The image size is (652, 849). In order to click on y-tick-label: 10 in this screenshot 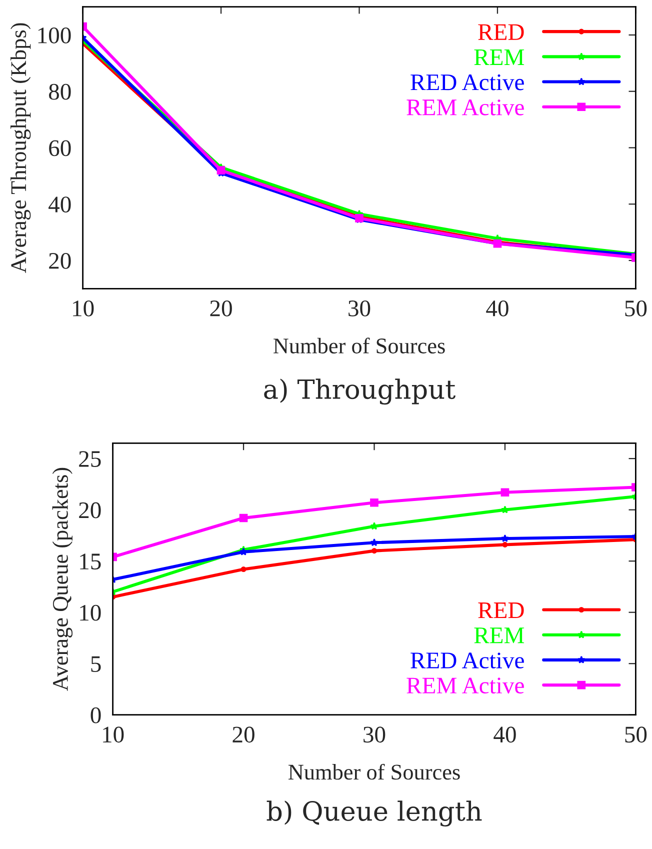, I will do `click(90, 612)`.